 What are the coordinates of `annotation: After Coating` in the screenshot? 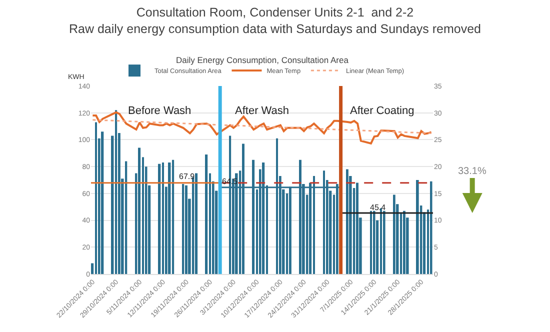 It's located at (382, 111).